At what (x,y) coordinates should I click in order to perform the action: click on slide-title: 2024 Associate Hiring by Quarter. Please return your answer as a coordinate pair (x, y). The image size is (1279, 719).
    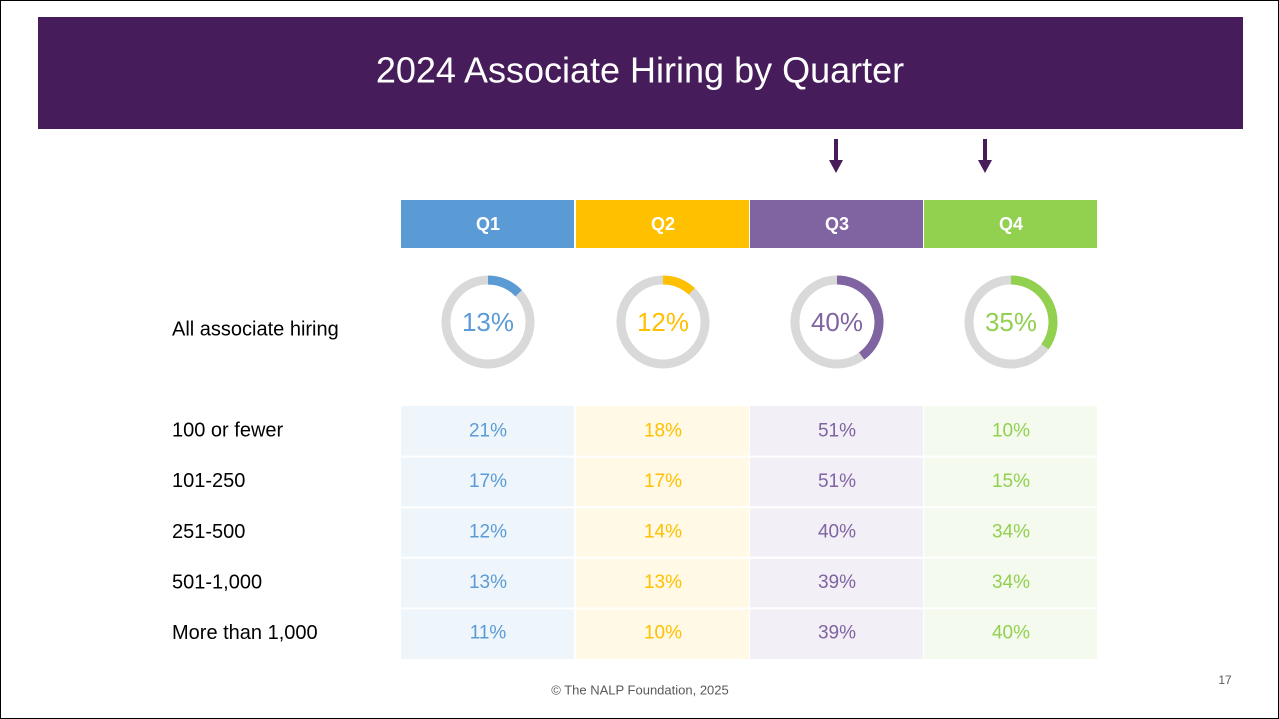
    Looking at the image, I should click on (640, 70).